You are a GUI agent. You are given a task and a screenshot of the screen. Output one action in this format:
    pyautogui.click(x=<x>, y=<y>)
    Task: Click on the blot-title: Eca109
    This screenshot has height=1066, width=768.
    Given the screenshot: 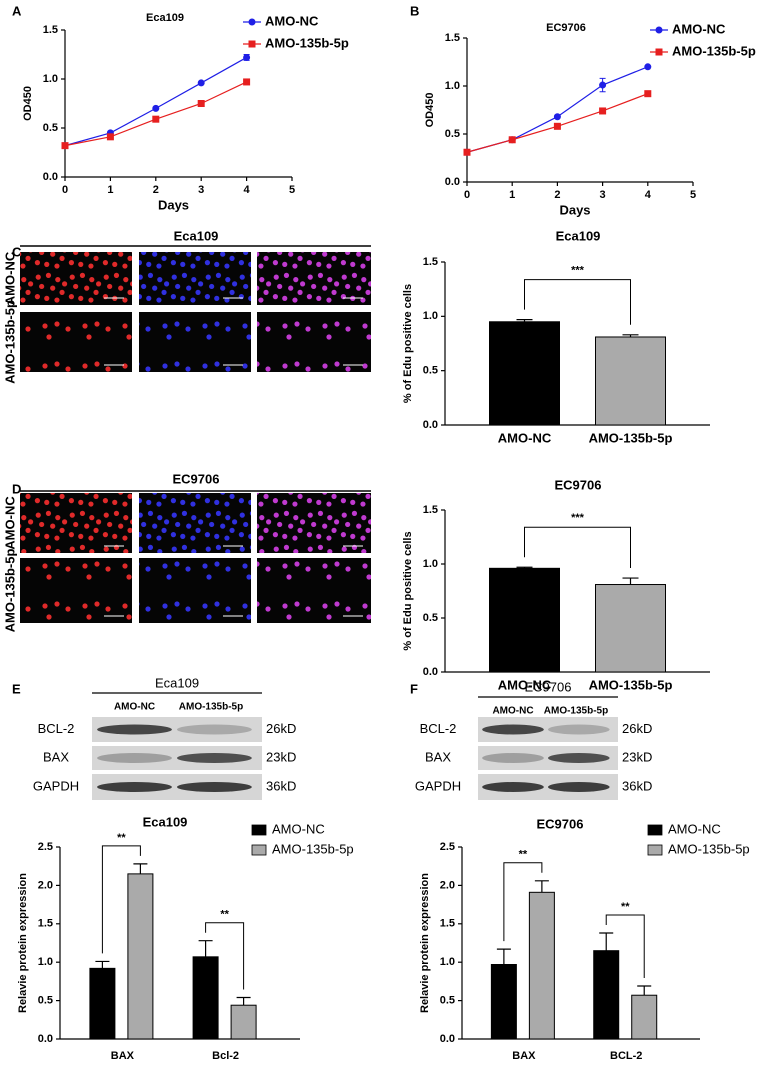 What is the action you would take?
    pyautogui.click(x=177, y=682)
    